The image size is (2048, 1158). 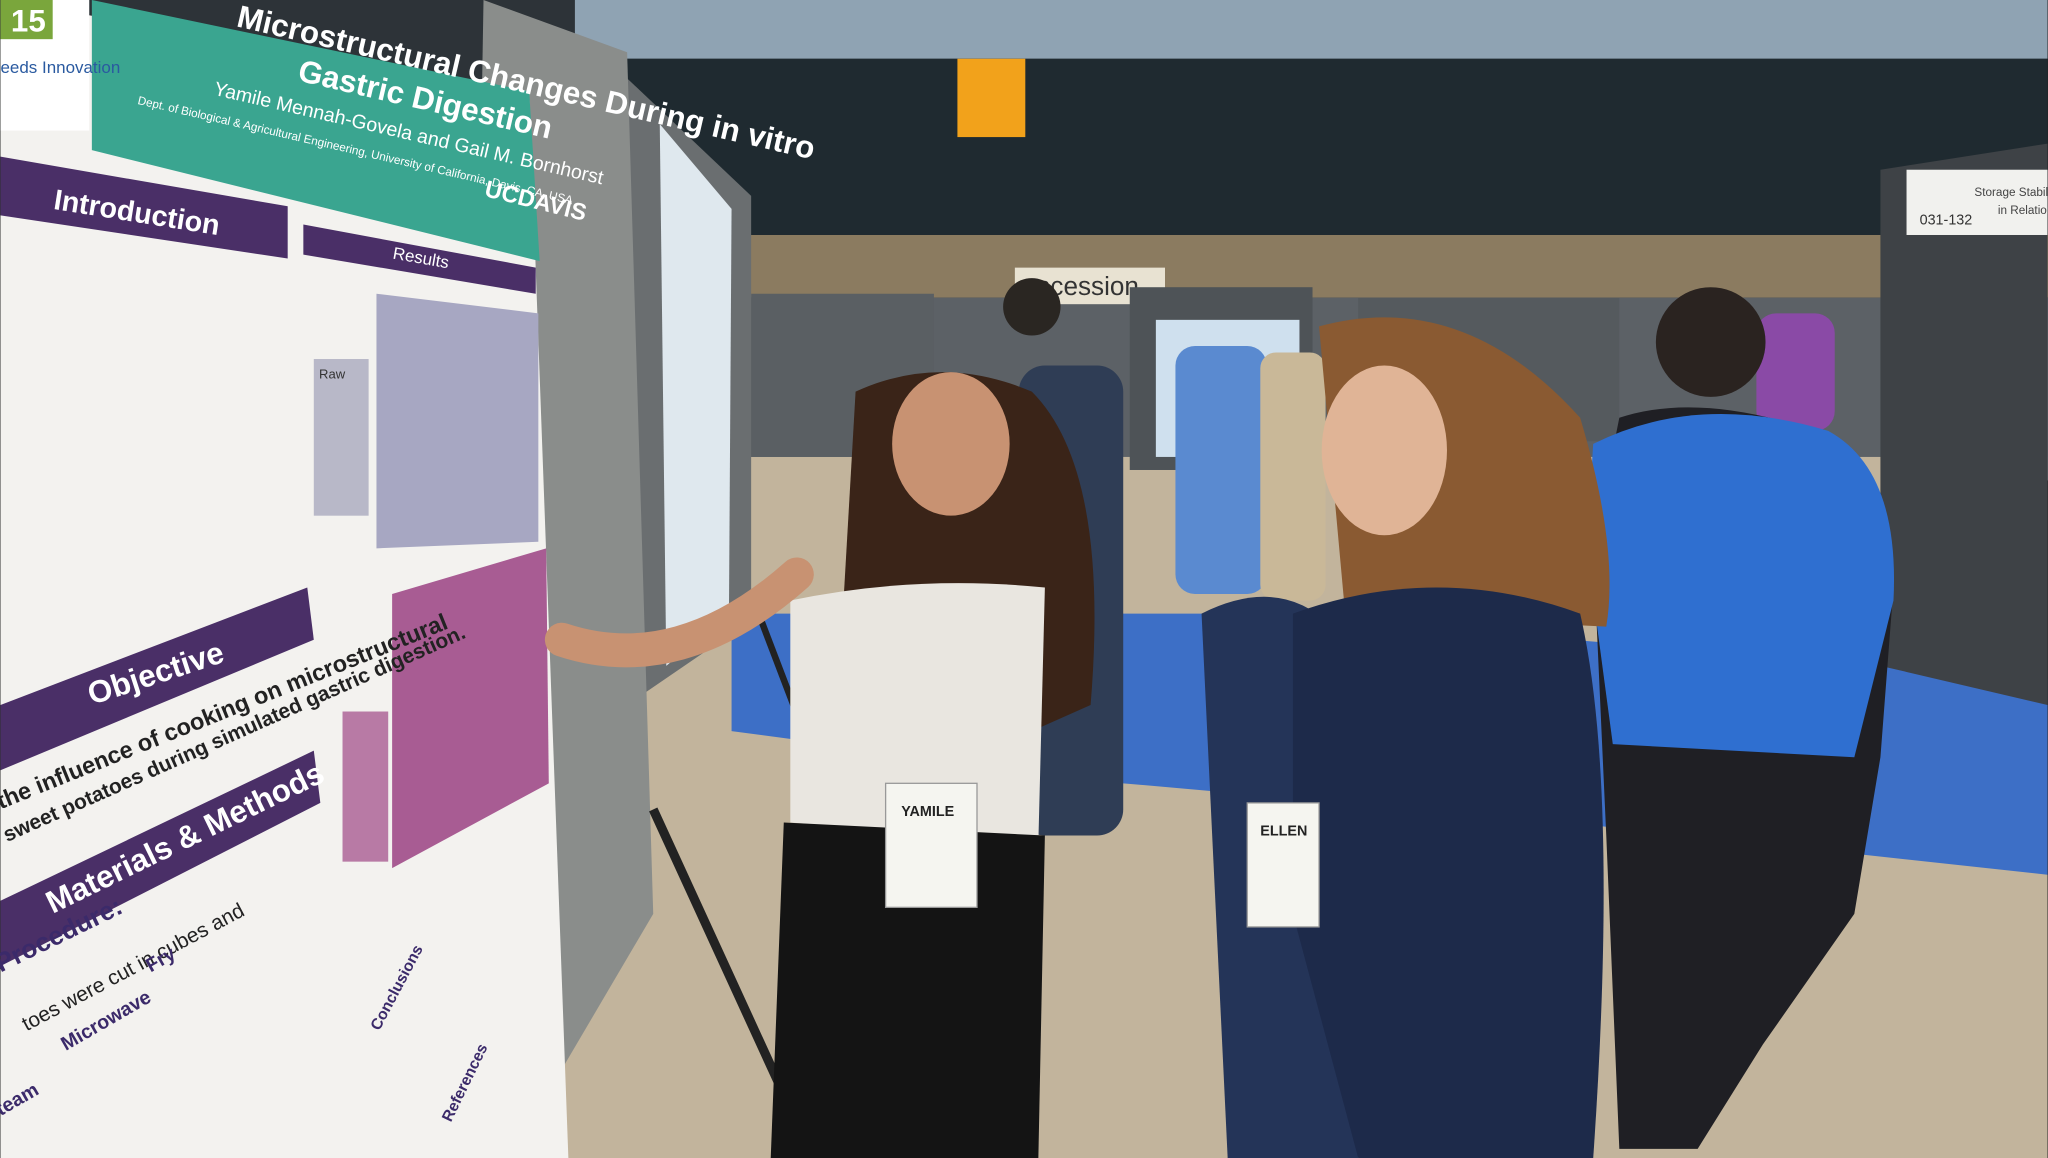 What do you see at coordinates (1389, 266) in the screenshot?
I see `wall-band` at bounding box center [1389, 266].